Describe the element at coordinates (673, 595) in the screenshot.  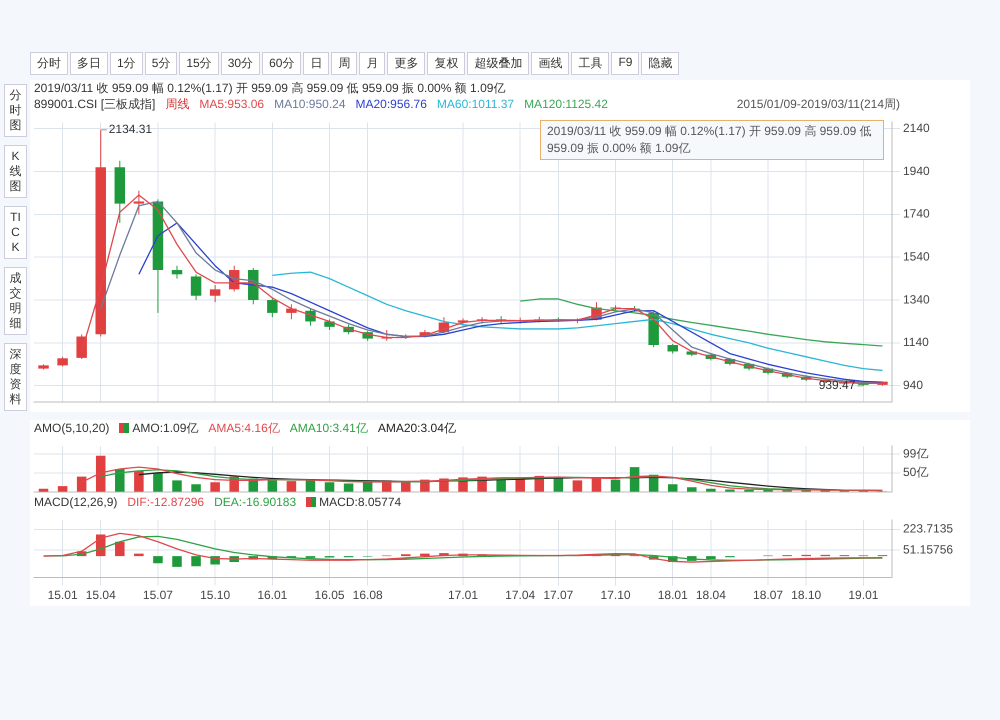
I see `x-tick-label: 18.01` at that location.